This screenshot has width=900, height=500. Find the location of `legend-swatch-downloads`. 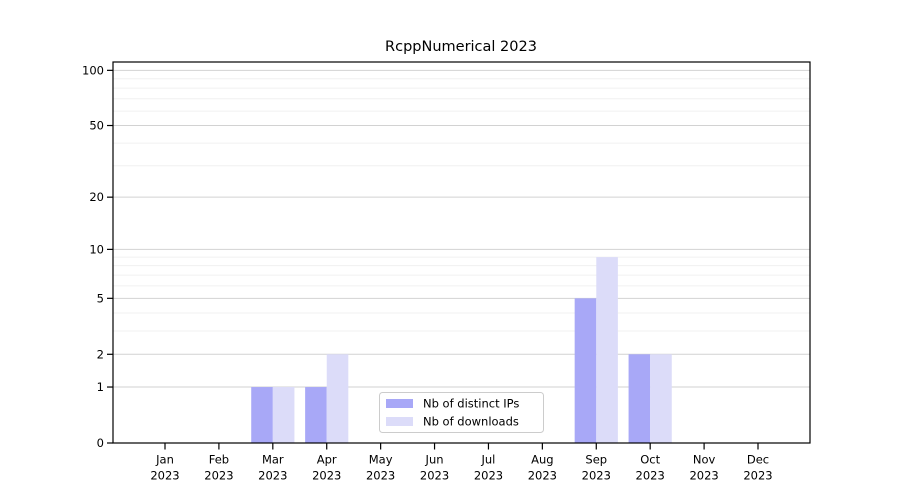

legend-swatch-downloads is located at coordinates (399, 421).